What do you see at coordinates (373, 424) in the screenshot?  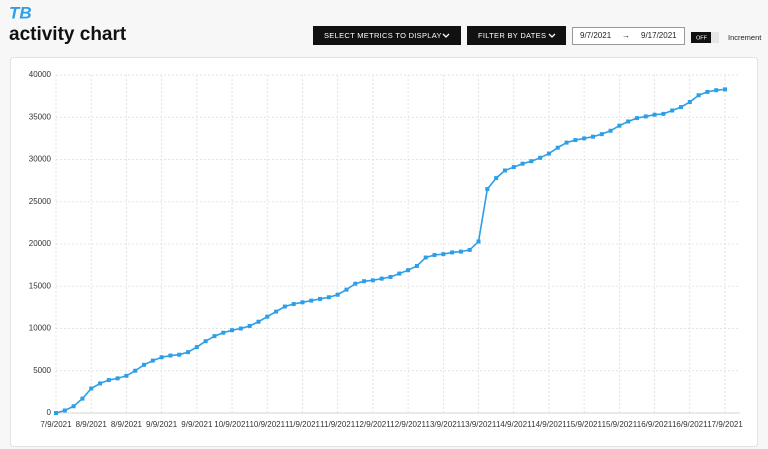 I see `x-tick-label: 12/9/2021` at bounding box center [373, 424].